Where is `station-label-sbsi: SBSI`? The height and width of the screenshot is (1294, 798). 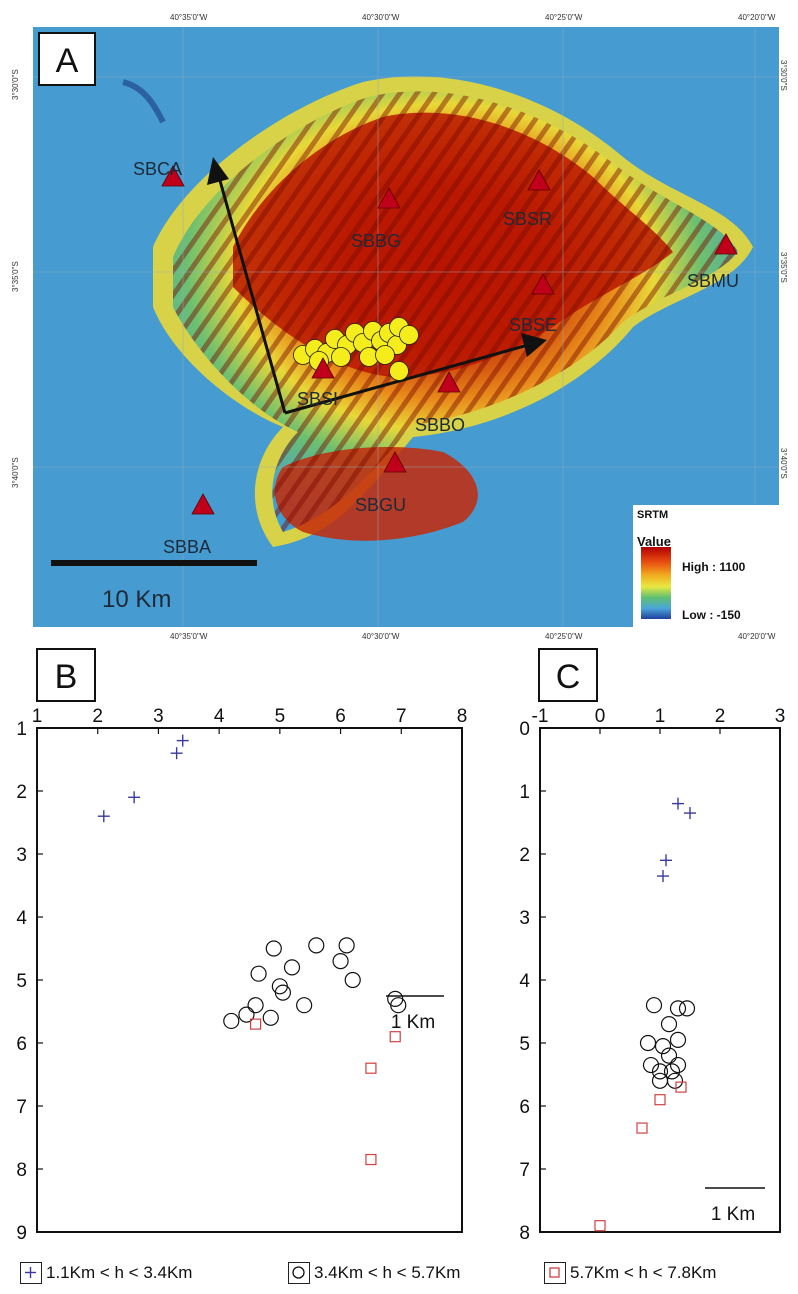
station-label-sbsi: SBSI is located at coordinates (317, 399).